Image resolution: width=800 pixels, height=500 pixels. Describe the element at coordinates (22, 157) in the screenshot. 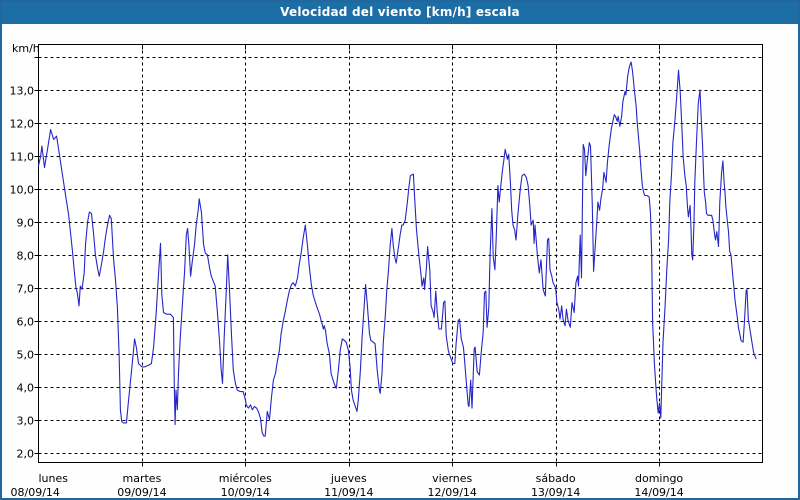

I see `y-tick-label: 11,0` at that location.